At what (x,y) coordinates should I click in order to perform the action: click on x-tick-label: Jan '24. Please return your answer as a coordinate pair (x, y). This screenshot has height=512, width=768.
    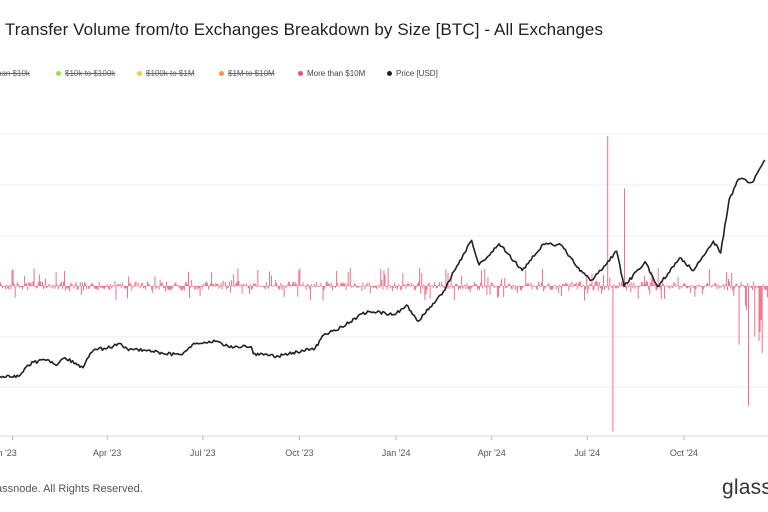
    Looking at the image, I should click on (396, 453).